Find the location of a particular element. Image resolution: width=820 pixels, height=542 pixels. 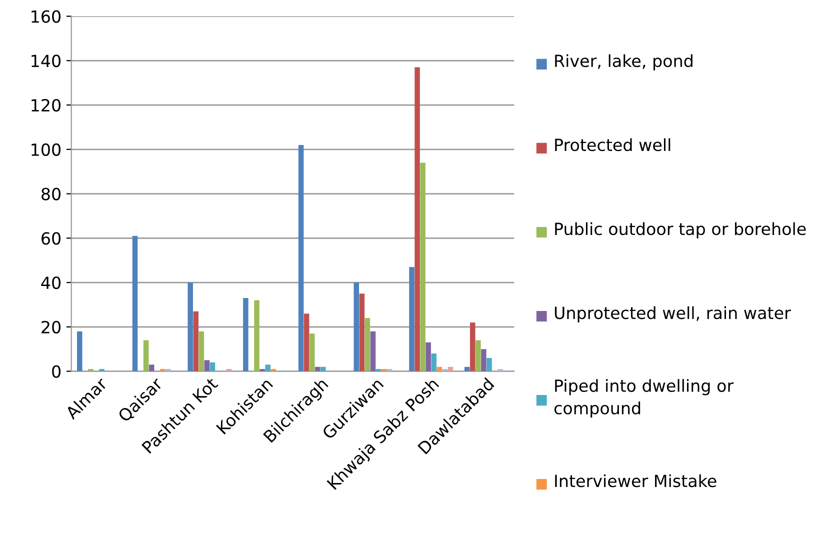

y-tick-label: 80 is located at coordinates (51, 194).